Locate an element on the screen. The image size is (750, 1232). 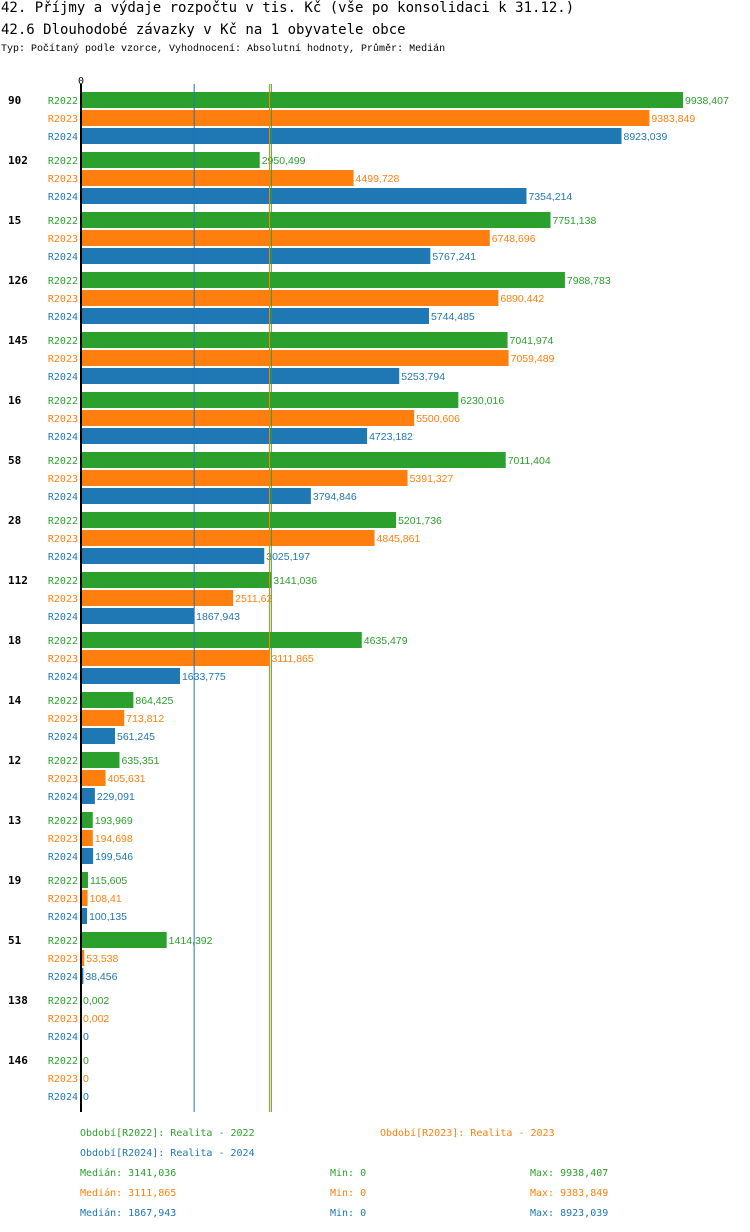
data-label: 7751,138 is located at coordinates (575, 221).